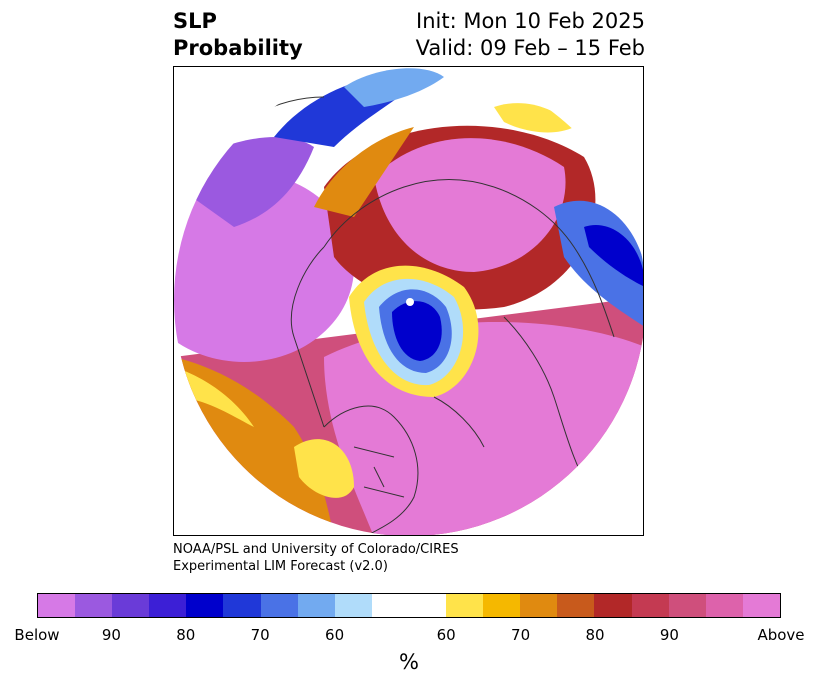 The width and height of the screenshot is (819, 686). Describe the element at coordinates (417, 331) in the screenshot. I see `atlantic-low-core` at that location.